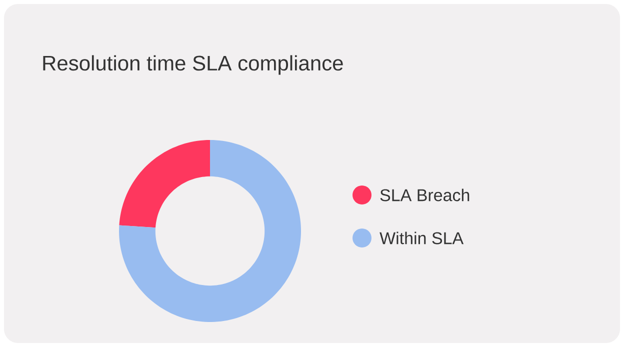  What do you see at coordinates (425, 195) in the screenshot?
I see `legend-label: SLA Breach` at bounding box center [425, 195].